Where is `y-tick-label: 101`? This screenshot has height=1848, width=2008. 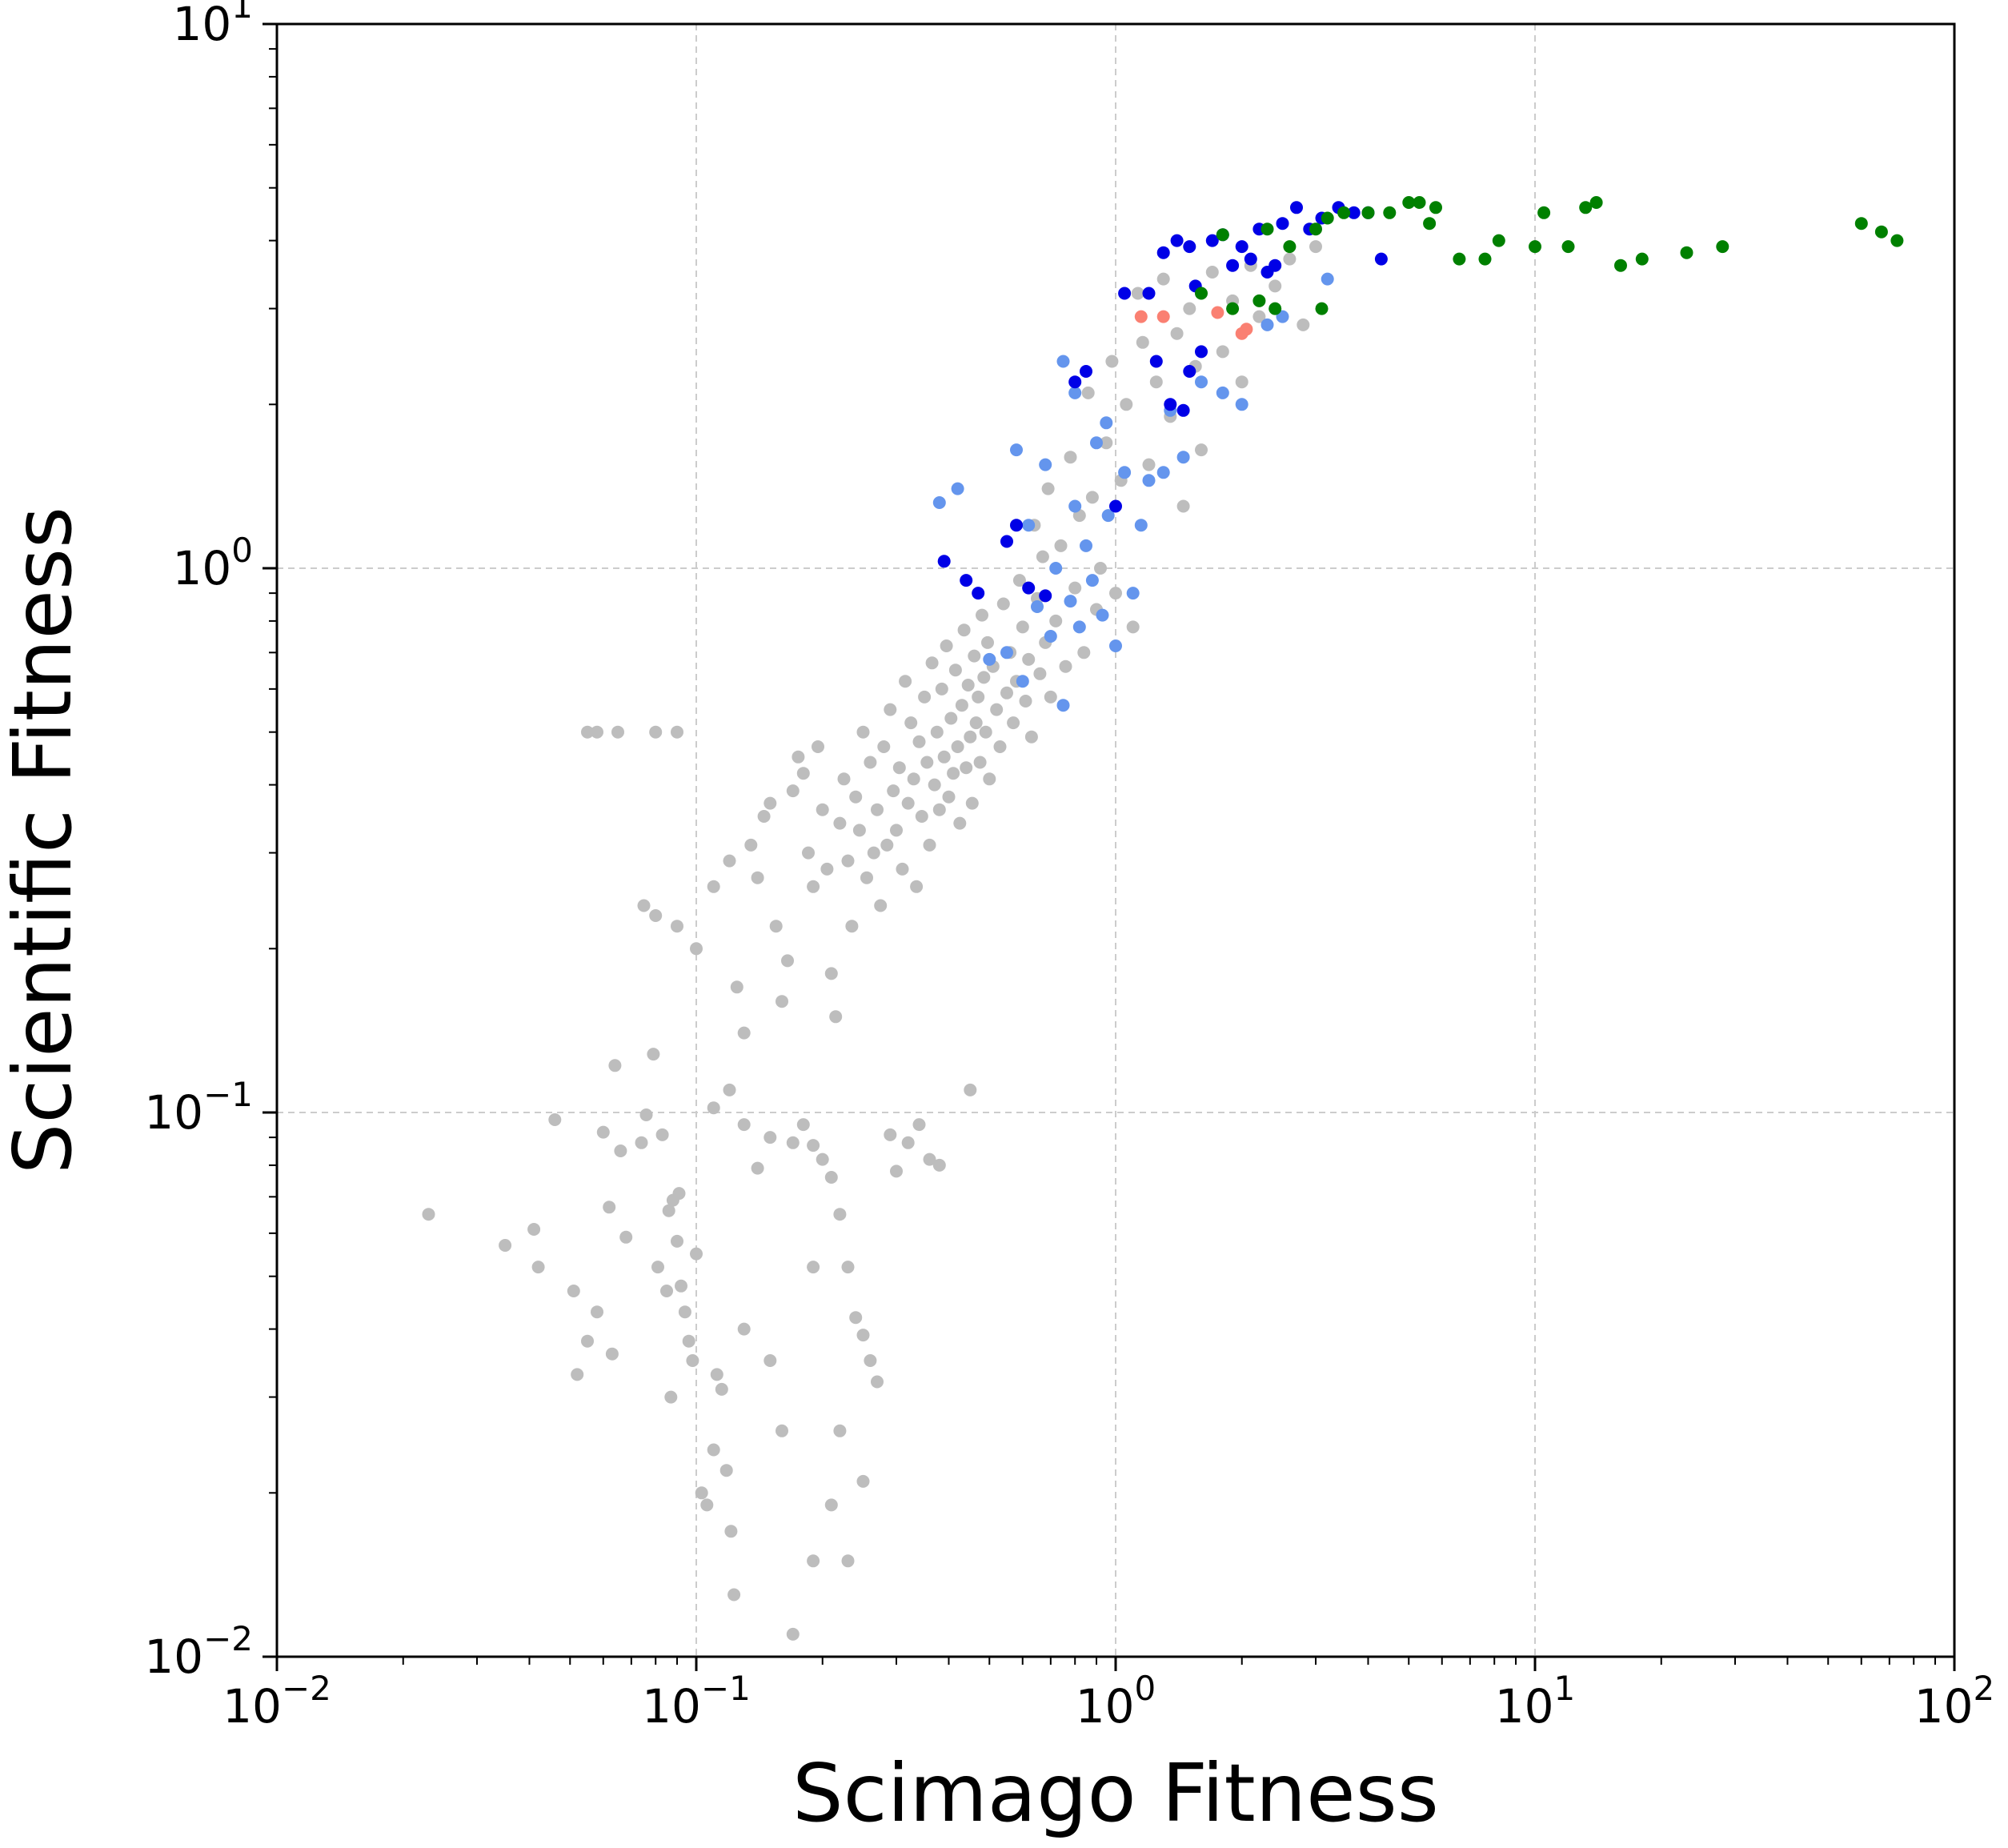 y-tick-label: 101 is located at coordinates (212, 25).